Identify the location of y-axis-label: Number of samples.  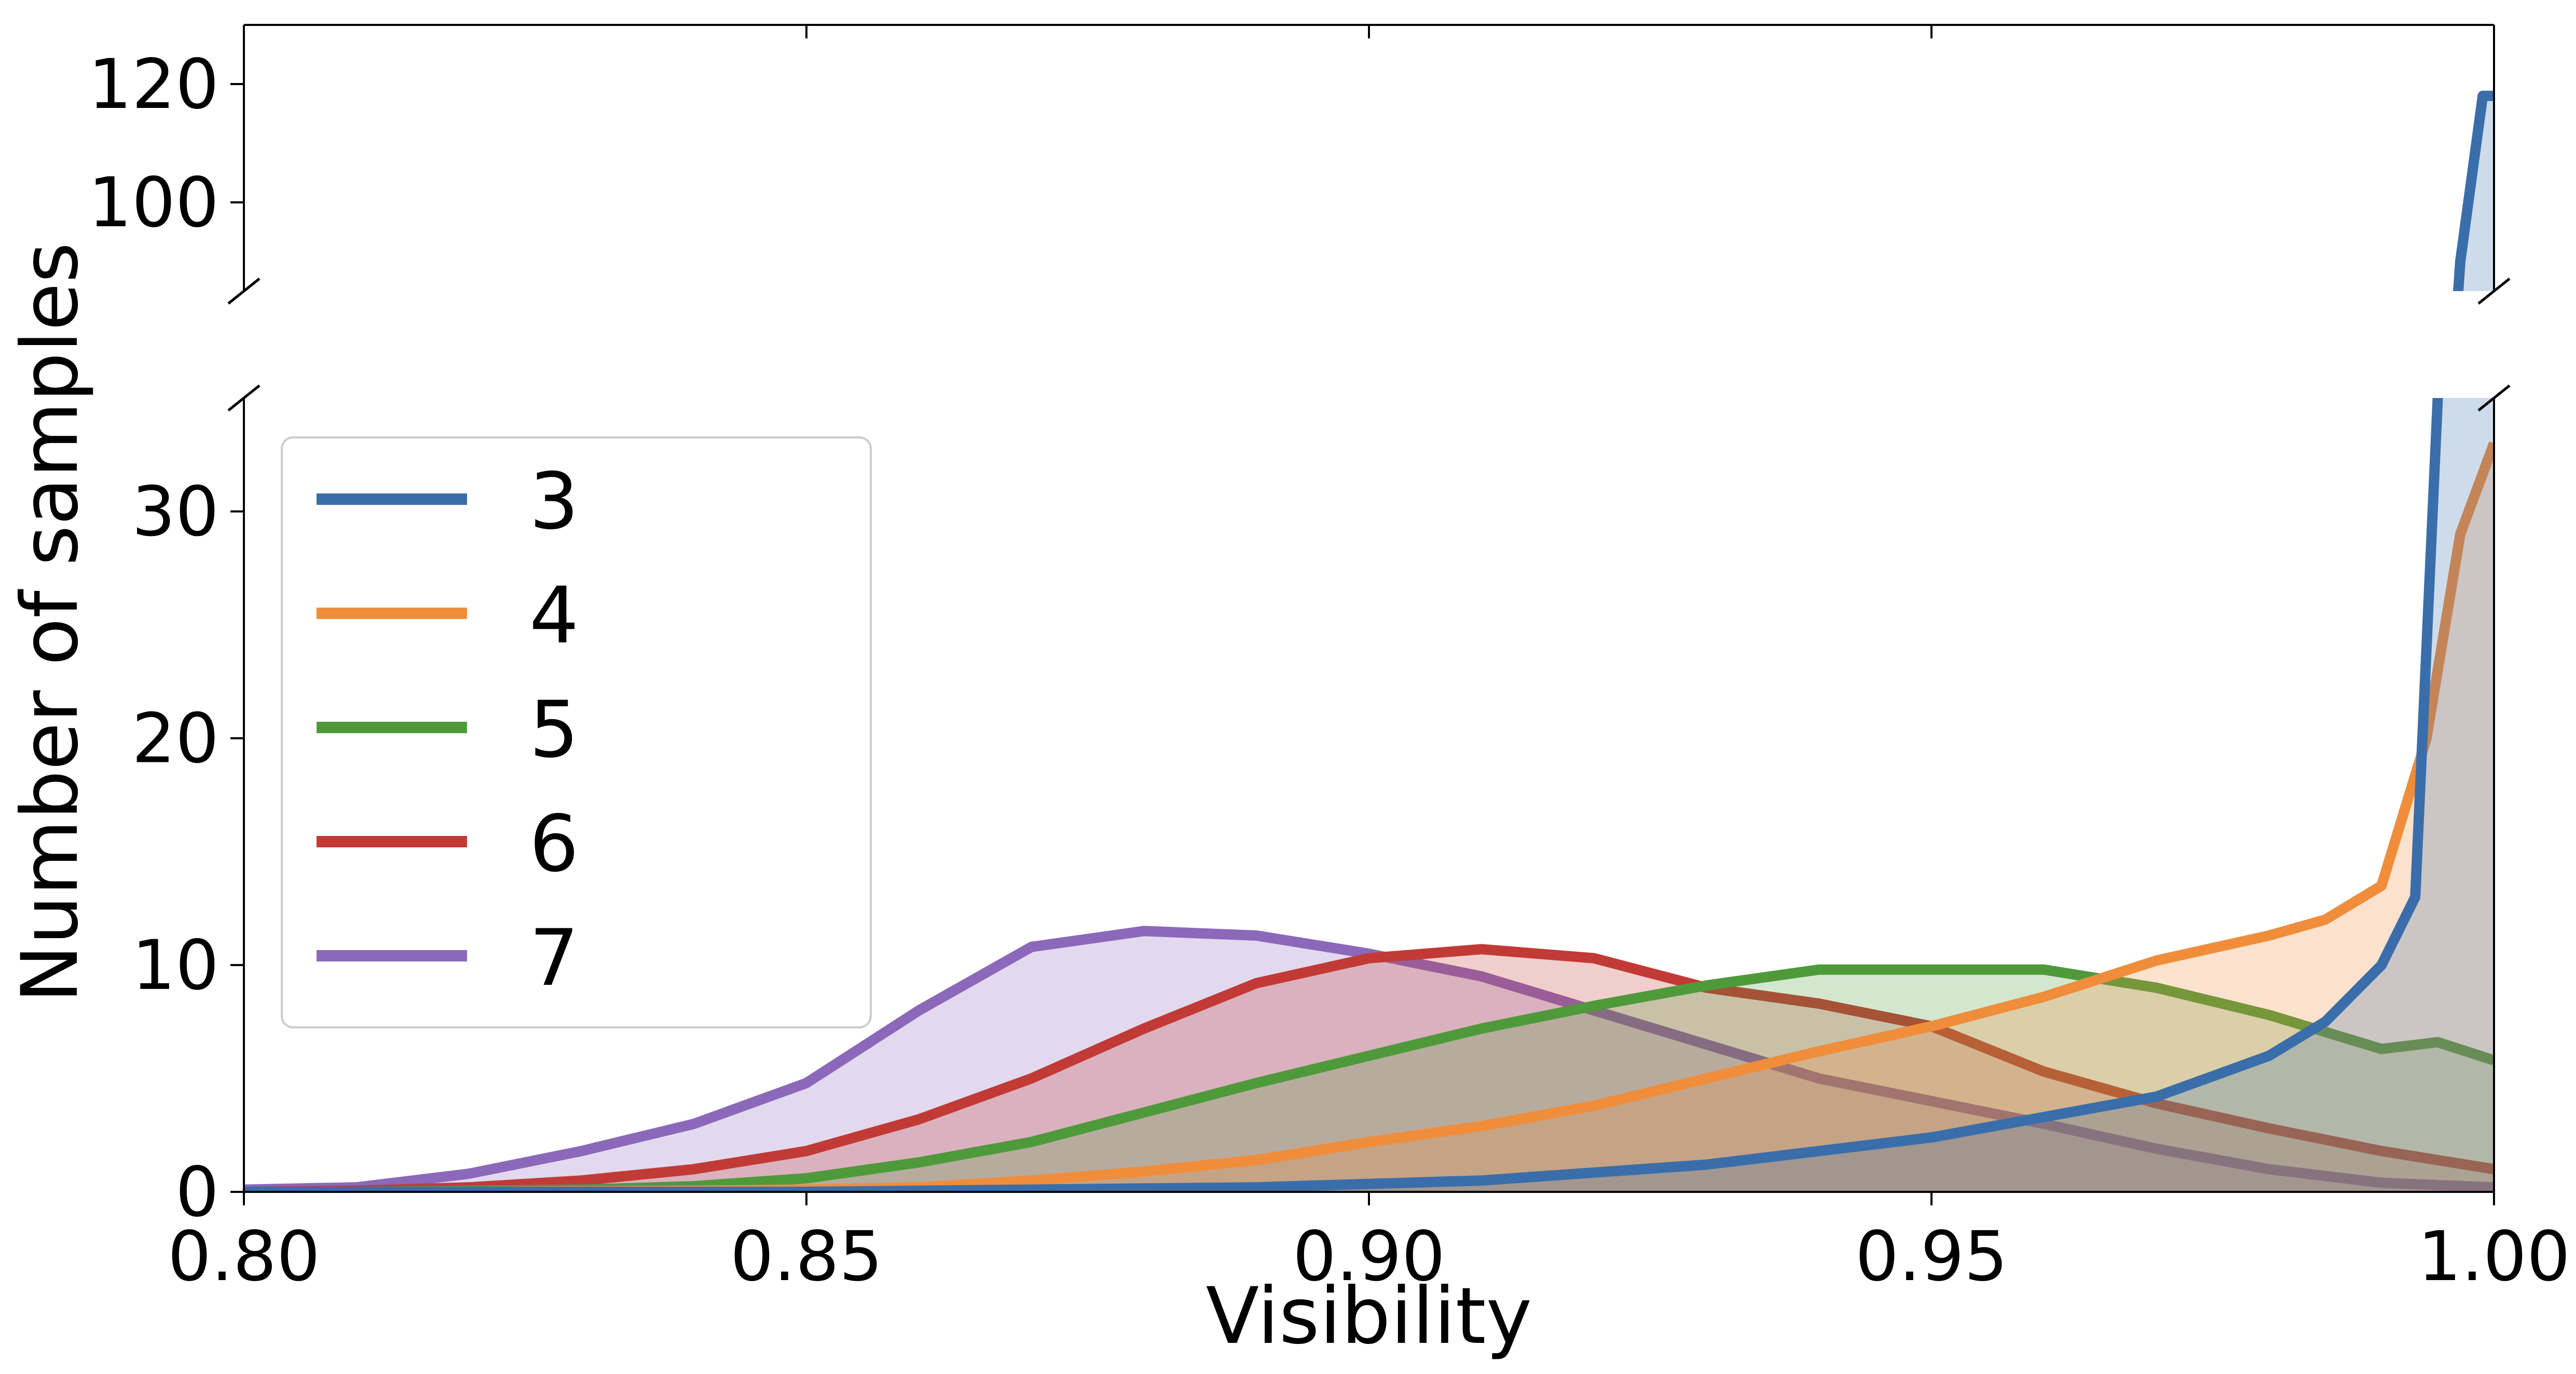
(50, 622).